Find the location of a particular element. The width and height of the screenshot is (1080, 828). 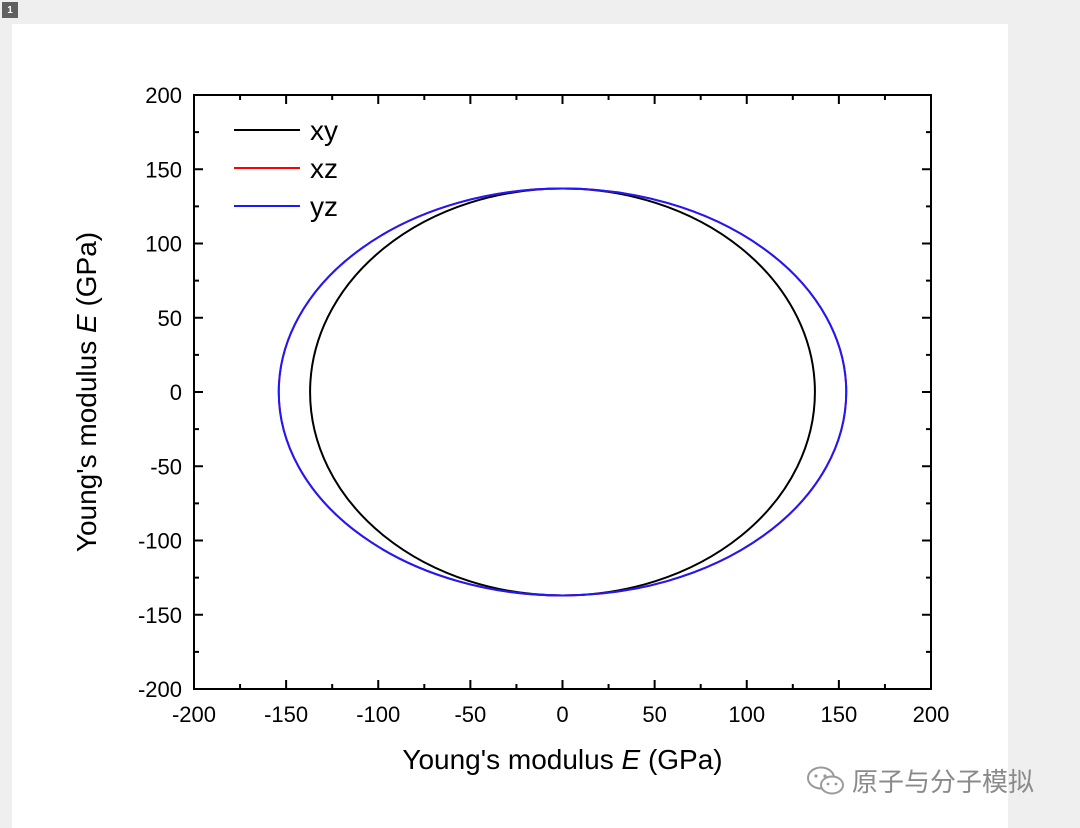

page-number-badge: 1 is located at coordinates (10, 10).